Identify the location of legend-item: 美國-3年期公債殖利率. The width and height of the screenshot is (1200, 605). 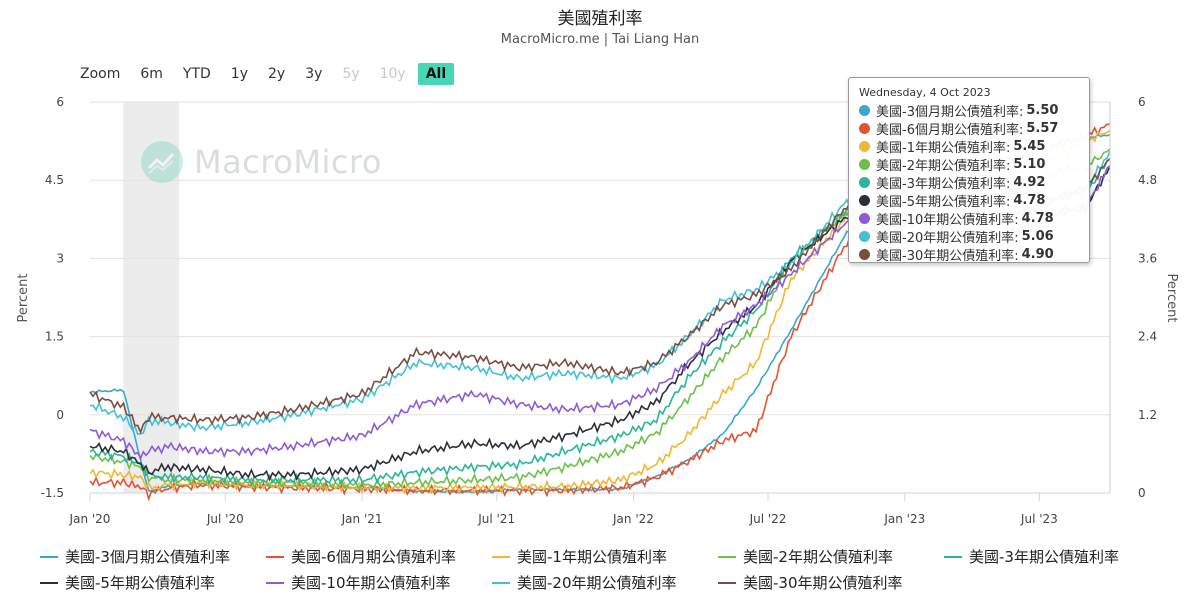
(1031, 556).